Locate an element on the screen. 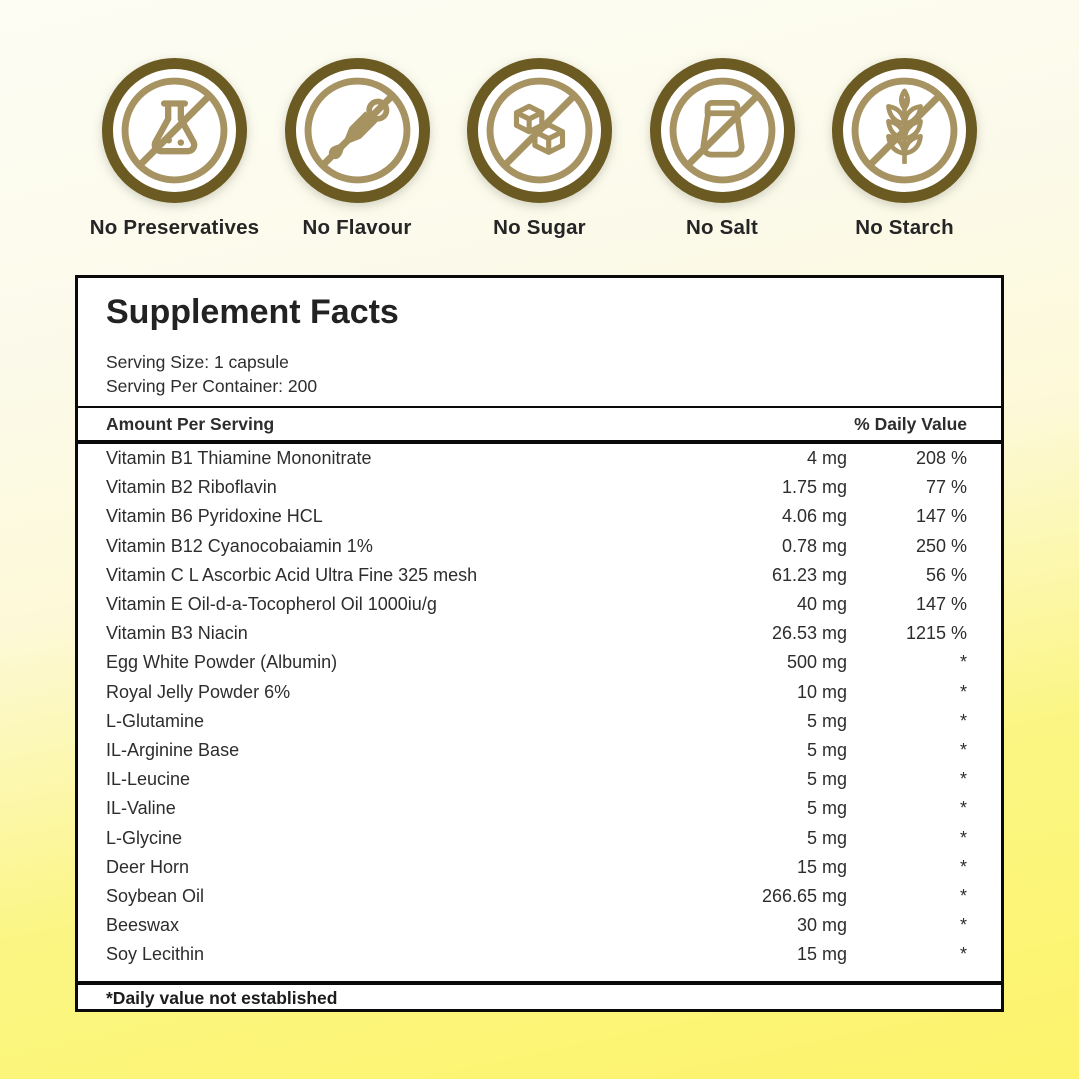  table-row: Soy Lecithin 15 mg * is located at coordinates (539, 954).